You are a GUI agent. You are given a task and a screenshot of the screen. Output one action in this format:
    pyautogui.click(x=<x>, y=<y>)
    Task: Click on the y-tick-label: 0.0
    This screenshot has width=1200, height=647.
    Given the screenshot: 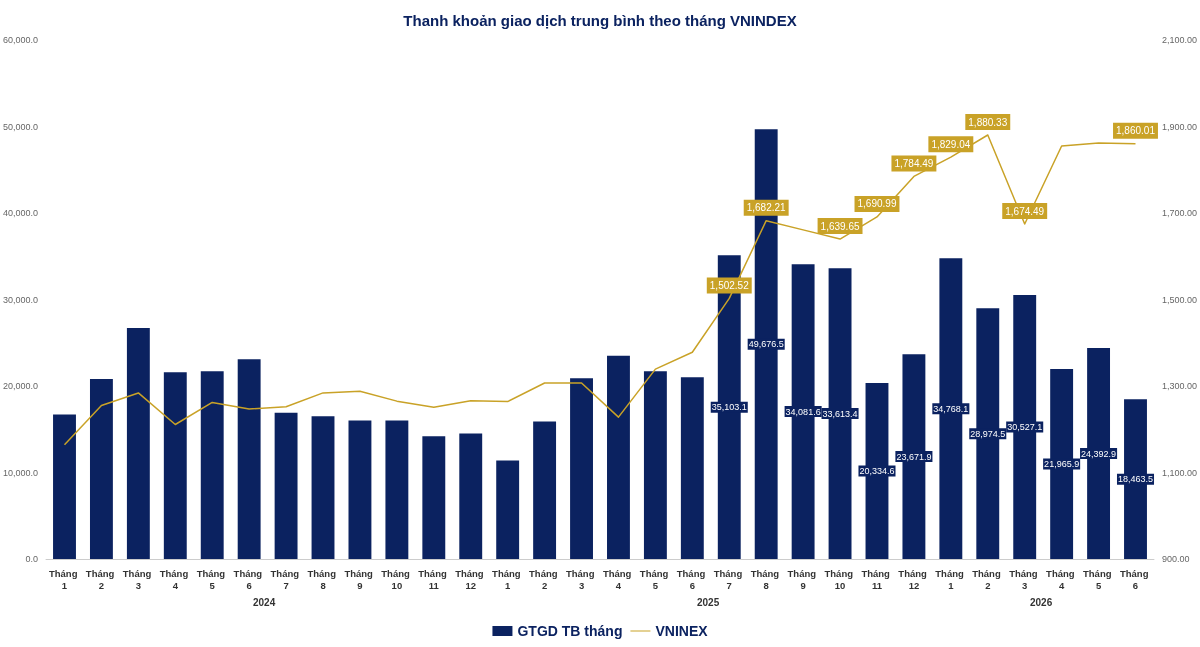 What is the action you would take?
    pyautogui.click(x=32, y=559)
    